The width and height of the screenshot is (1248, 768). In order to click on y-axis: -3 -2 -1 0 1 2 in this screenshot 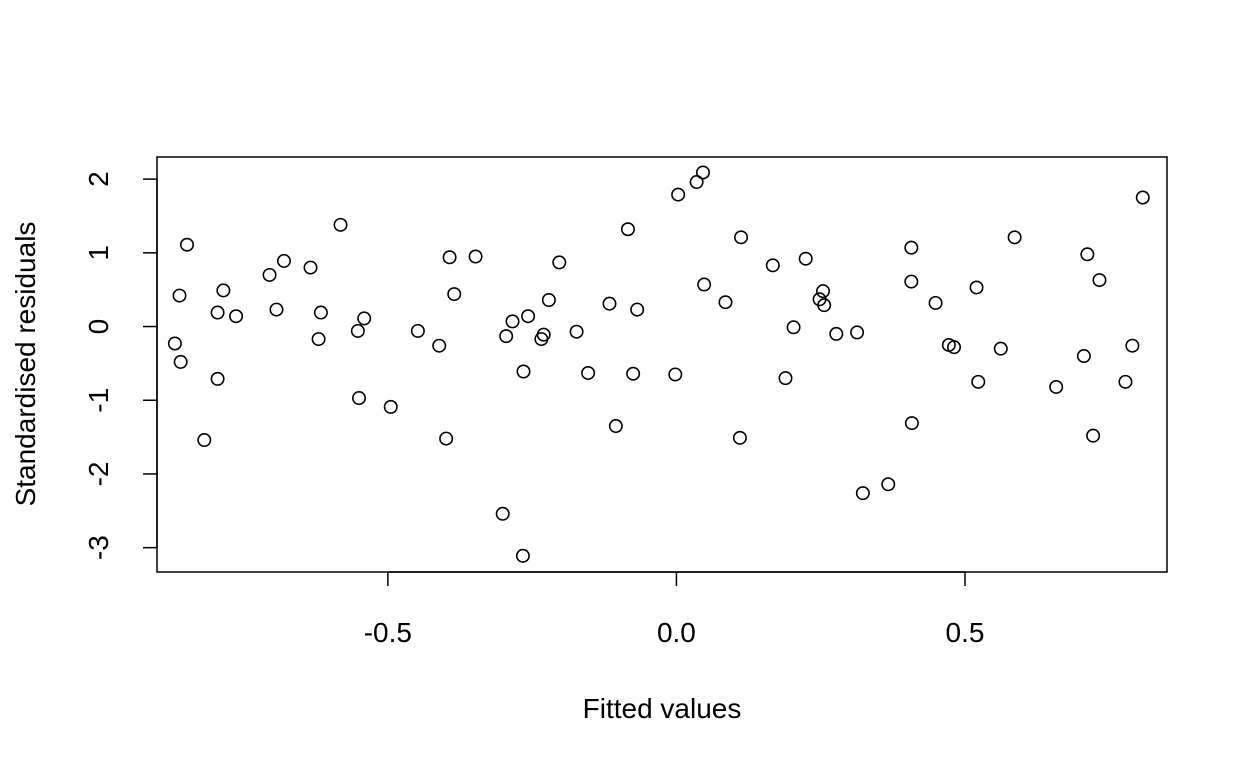, I will do `click(120, 365)`.